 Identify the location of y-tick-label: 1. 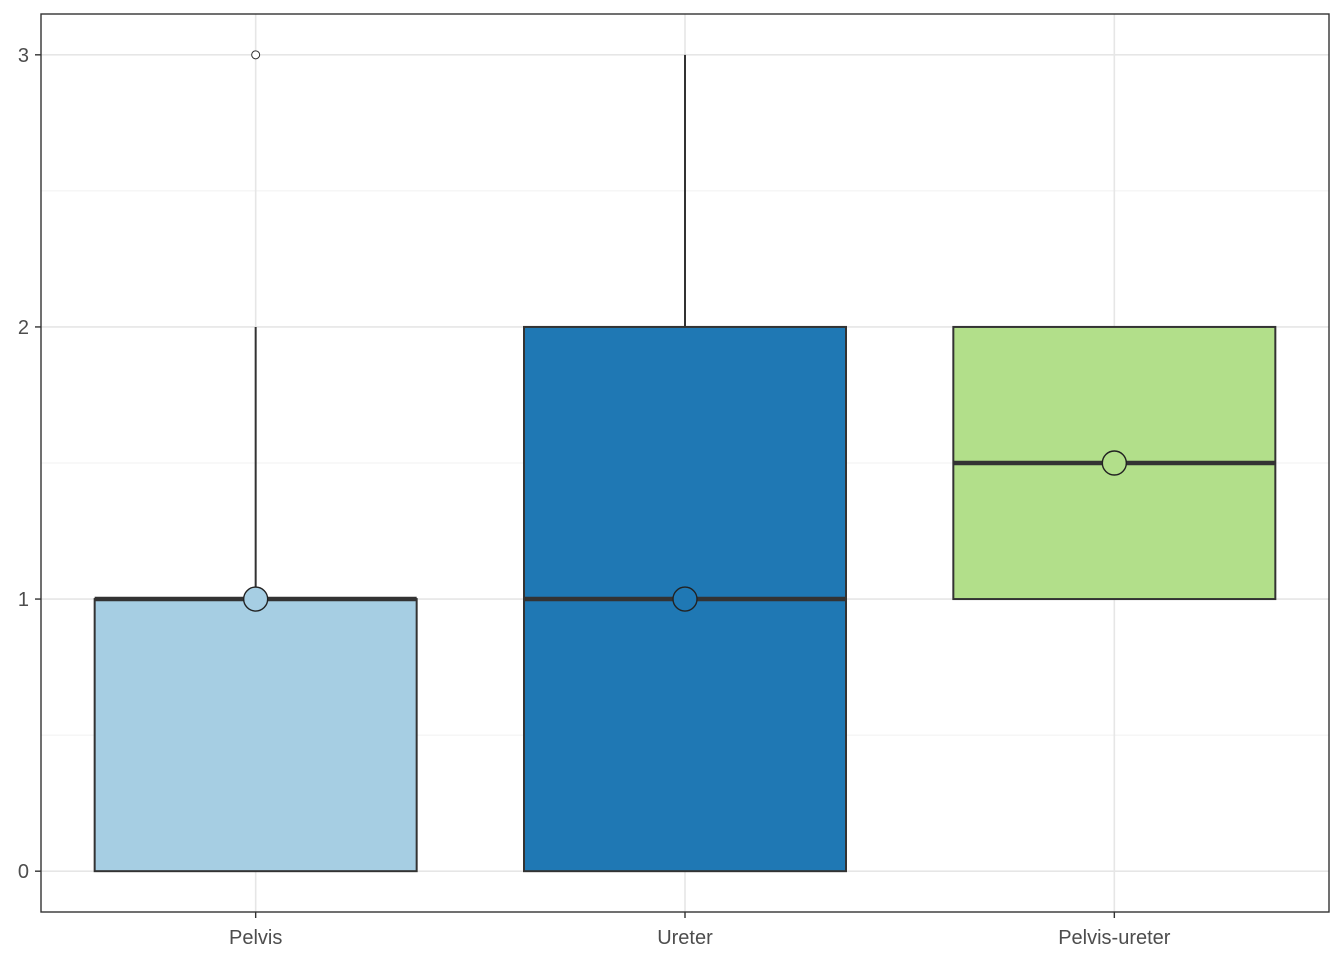
(23, 600).